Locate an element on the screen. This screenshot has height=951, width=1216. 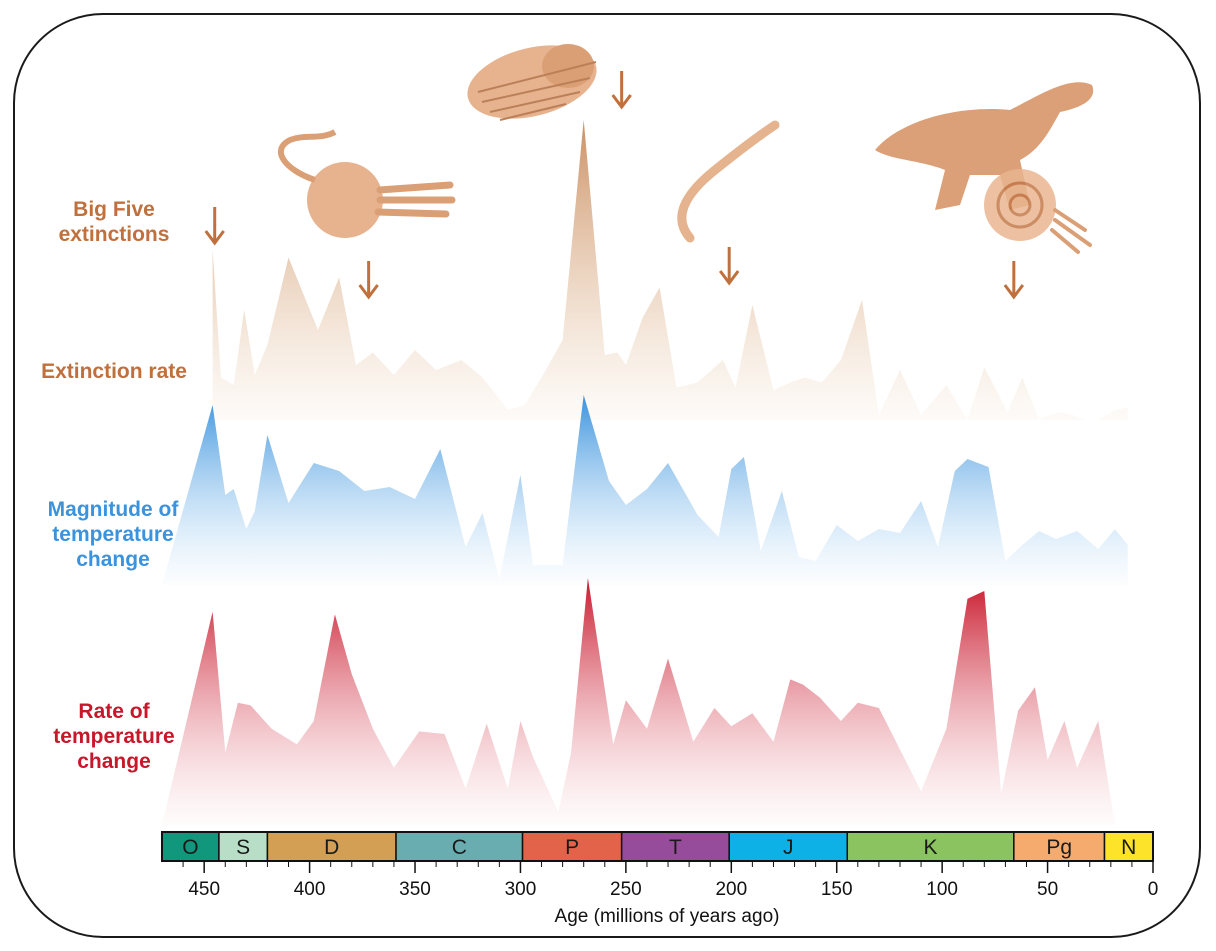
period-label-N: N is located at coordinates (1128, 847).